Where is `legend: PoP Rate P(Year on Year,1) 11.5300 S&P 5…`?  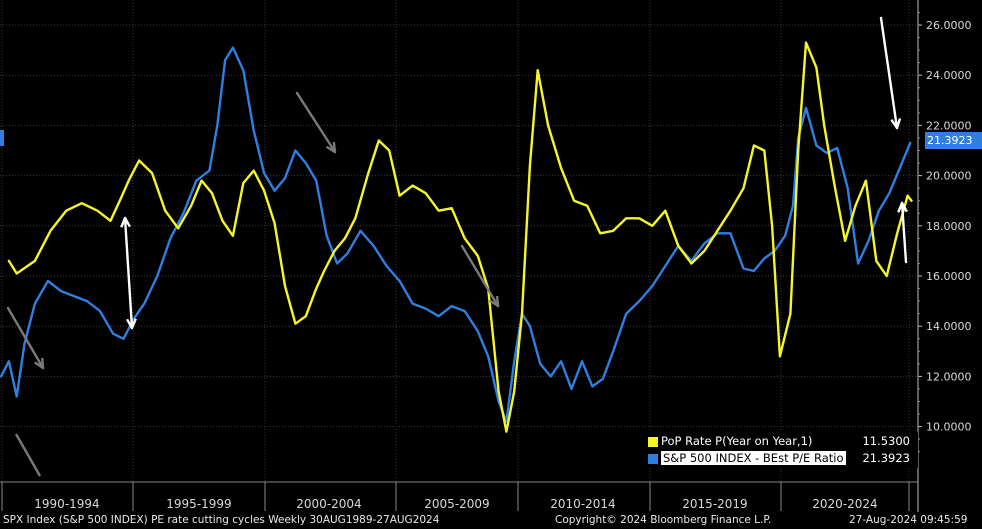
legend: PoP Rate P(Year on Year,1) 11.5300 S&P 5… is located at coordinates (779, 450).